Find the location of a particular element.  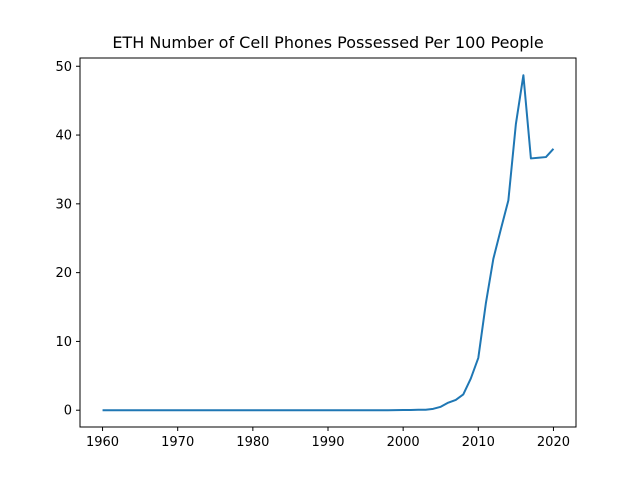

x-tick-label: 1990 is located at coordinates (327, 442).